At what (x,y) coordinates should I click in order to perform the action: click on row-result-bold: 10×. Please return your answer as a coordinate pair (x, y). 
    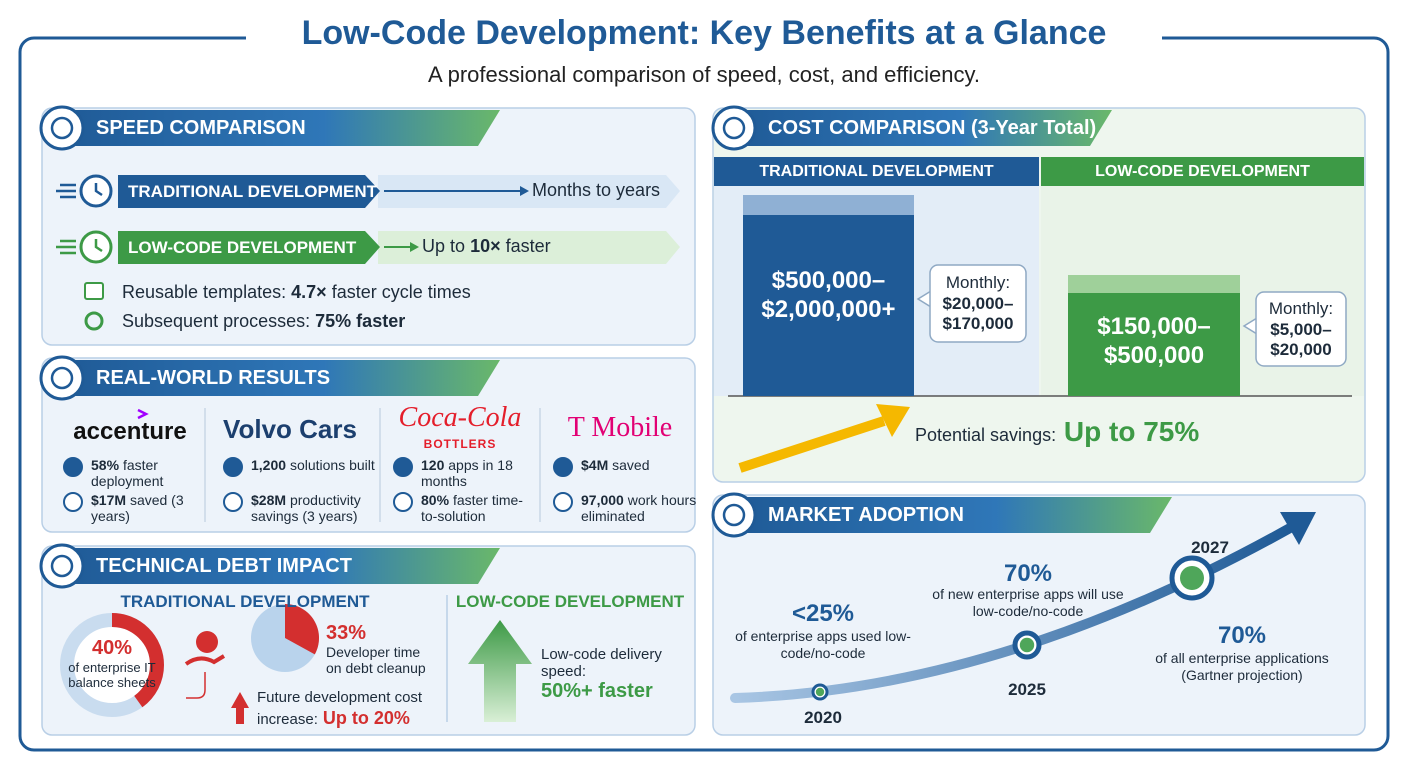
    Looking at the image, I should click on (485, 246).